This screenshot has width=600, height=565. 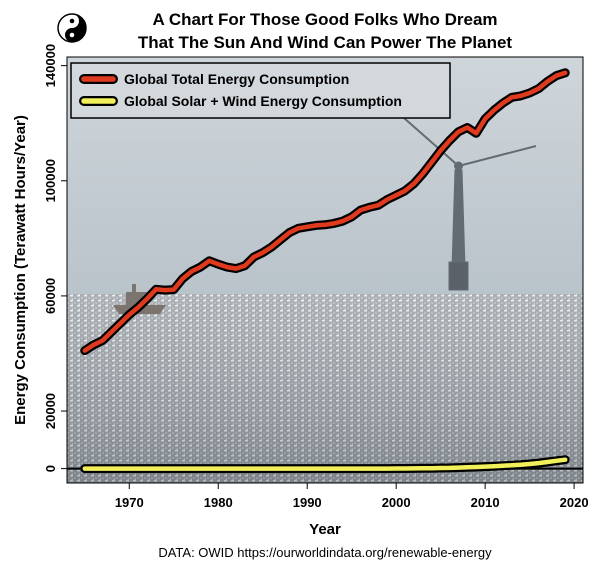 I want to click on y-axis: 0 20000 60000 100000 140000, so click(x=55, y=263).